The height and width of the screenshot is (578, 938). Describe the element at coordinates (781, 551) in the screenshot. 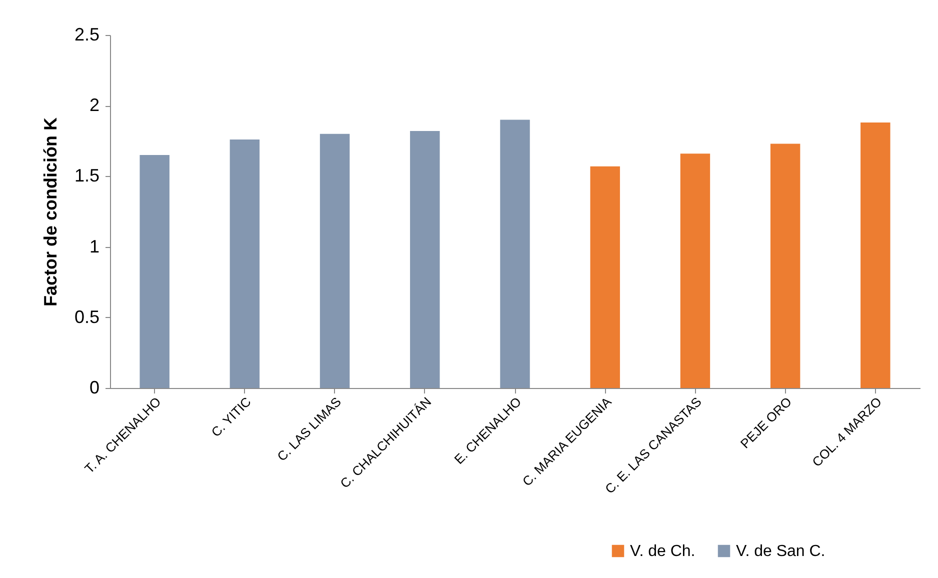

I see `legend-label: V. de San C.` at that location.